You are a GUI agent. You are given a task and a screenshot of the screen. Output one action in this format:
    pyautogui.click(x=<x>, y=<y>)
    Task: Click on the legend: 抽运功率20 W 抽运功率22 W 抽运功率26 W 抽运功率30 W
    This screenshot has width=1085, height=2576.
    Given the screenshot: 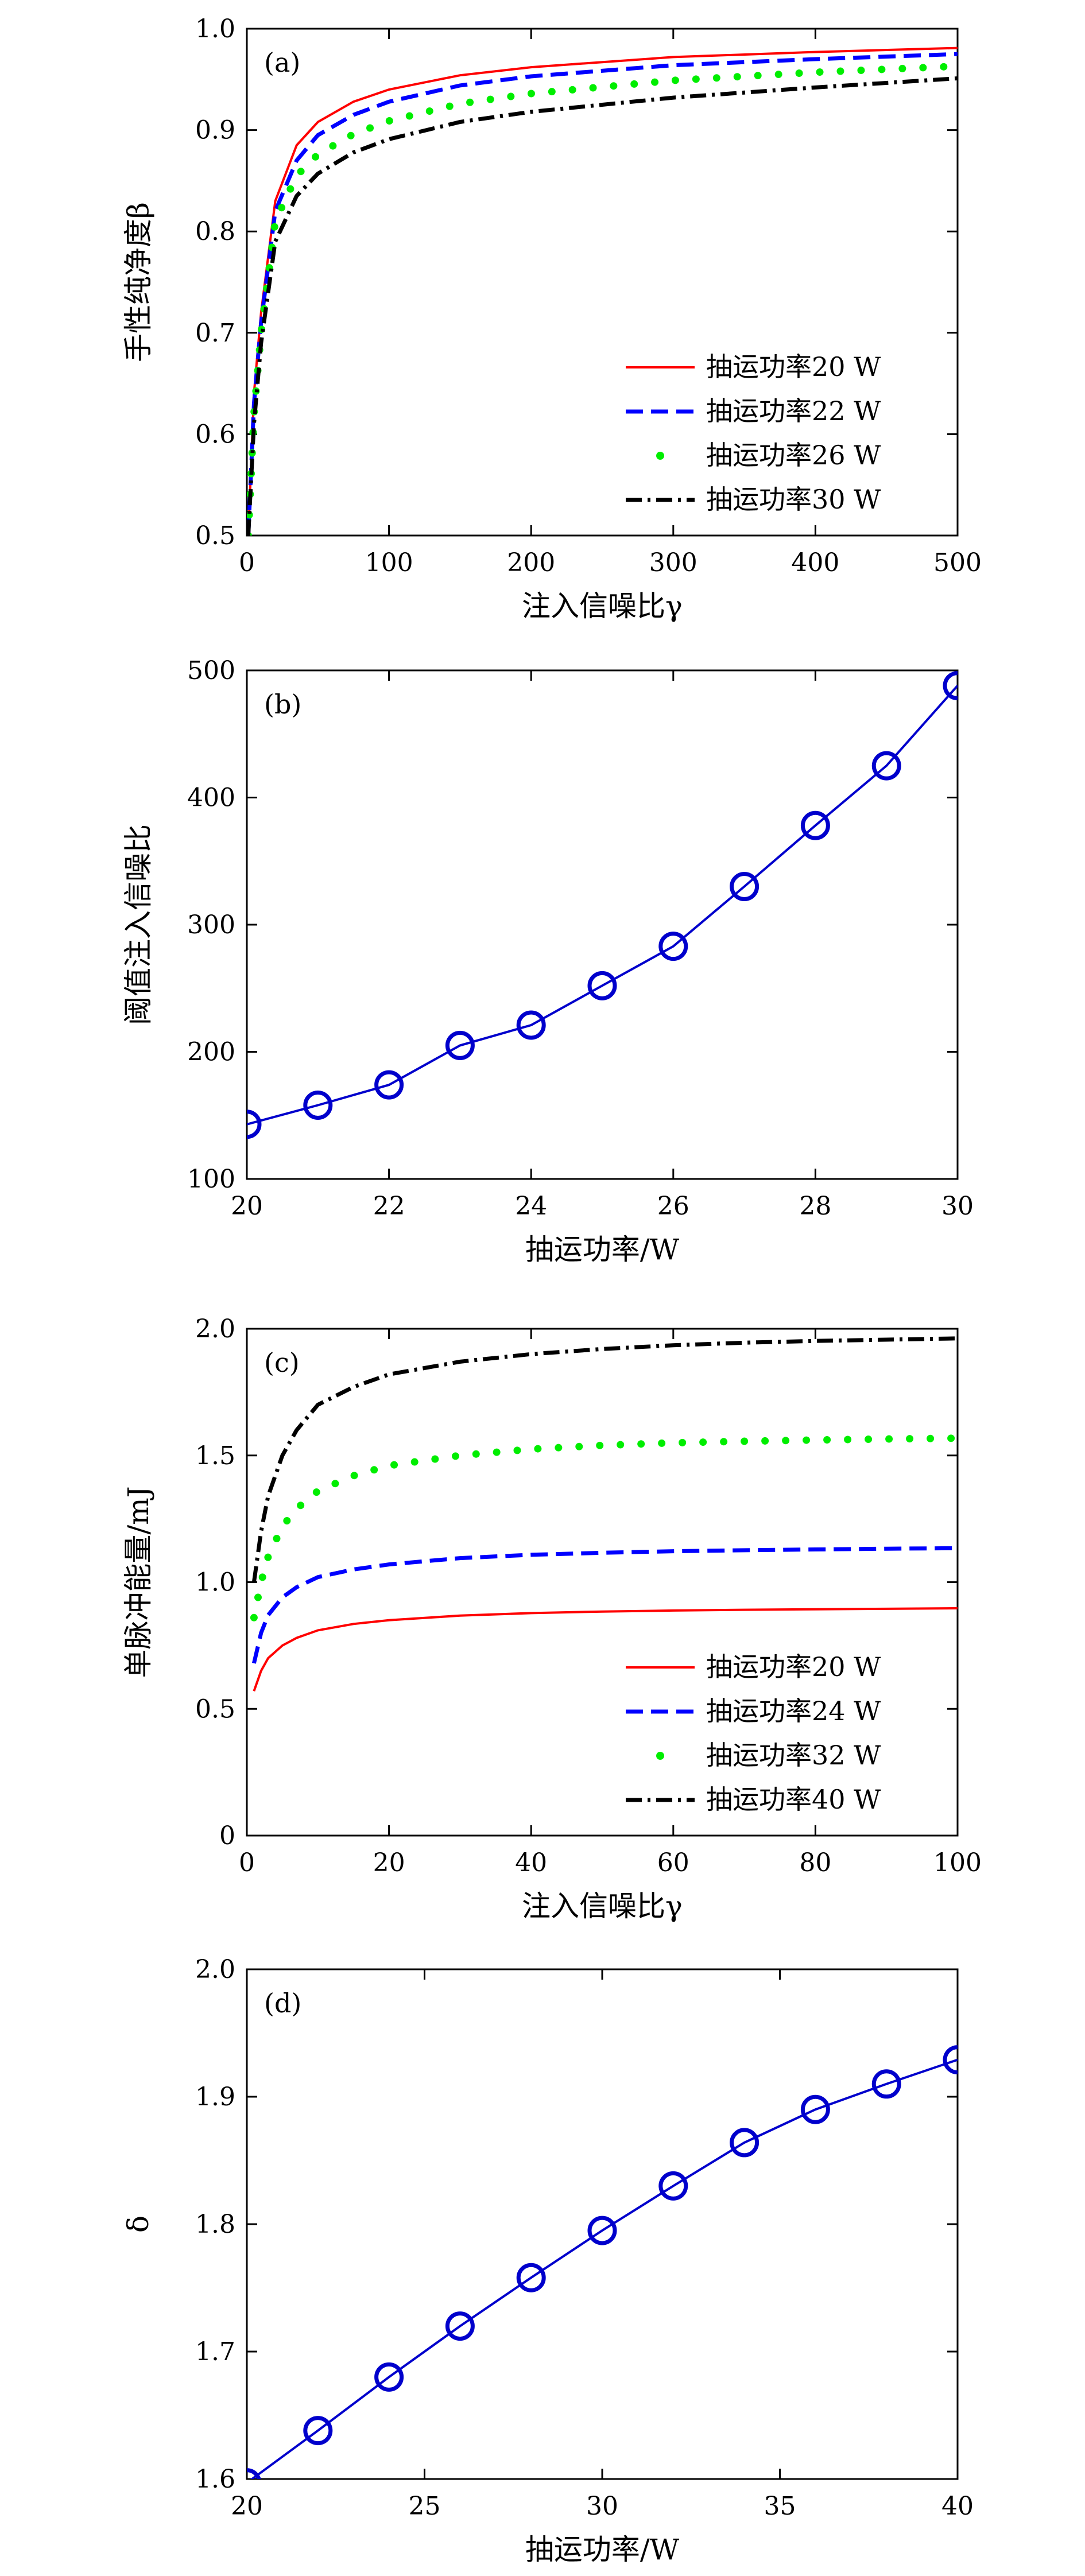 What is the action you would take?
    pyautogui.click(x=753, y=433)
    